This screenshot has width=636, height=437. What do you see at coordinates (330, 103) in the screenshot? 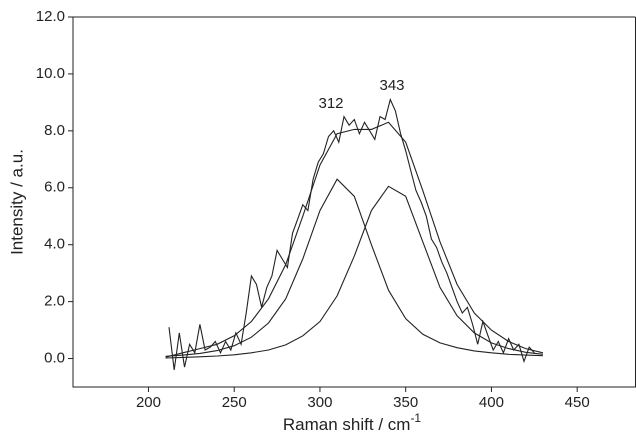
I see `peak-label: 312` at bounding box center [330, 103].